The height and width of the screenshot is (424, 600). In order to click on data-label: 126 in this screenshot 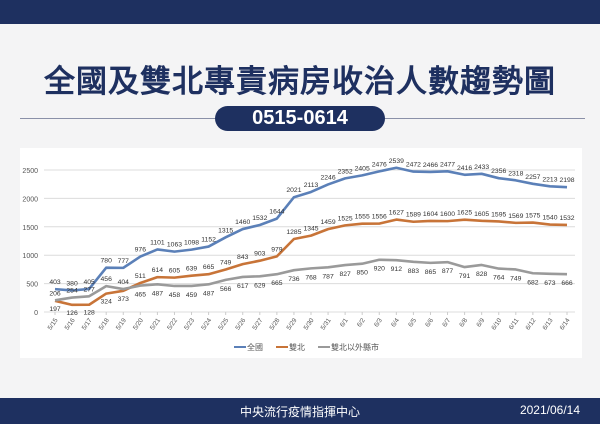, I will do `click(72, 313)`.